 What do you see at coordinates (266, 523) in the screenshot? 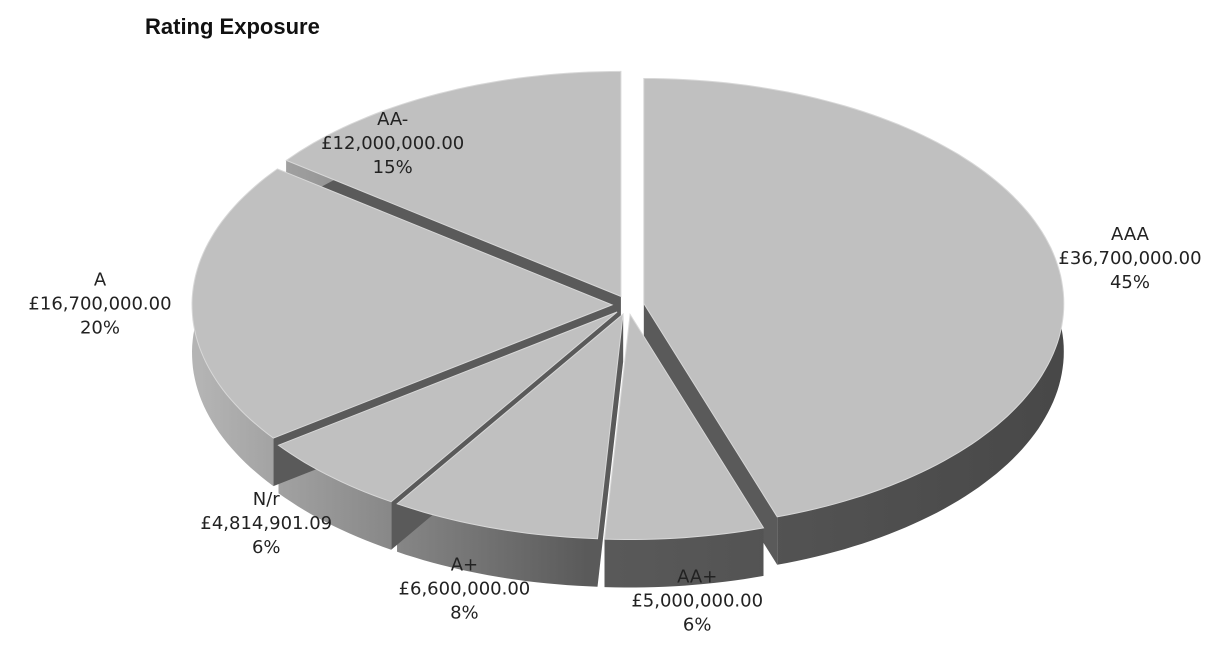
I see `data-label-value: £4,814,901.09` at bounding box center [266, 523].